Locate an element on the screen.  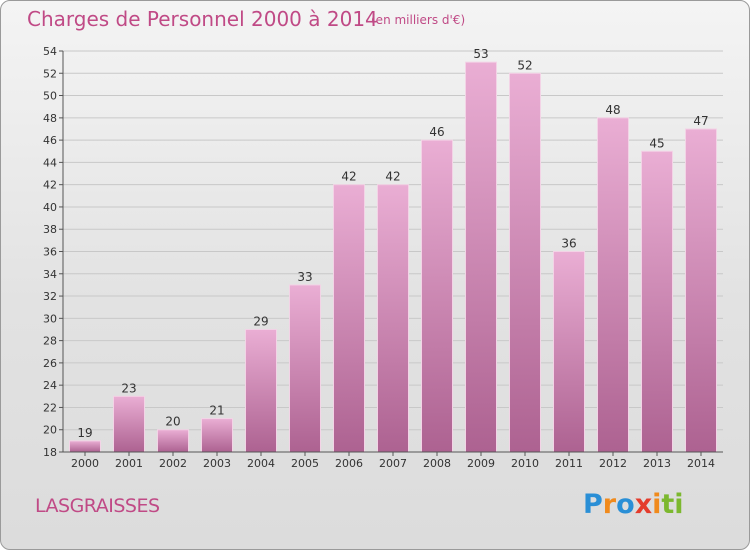
x-tick-label: 2010 is located at coordinates (525, 463).